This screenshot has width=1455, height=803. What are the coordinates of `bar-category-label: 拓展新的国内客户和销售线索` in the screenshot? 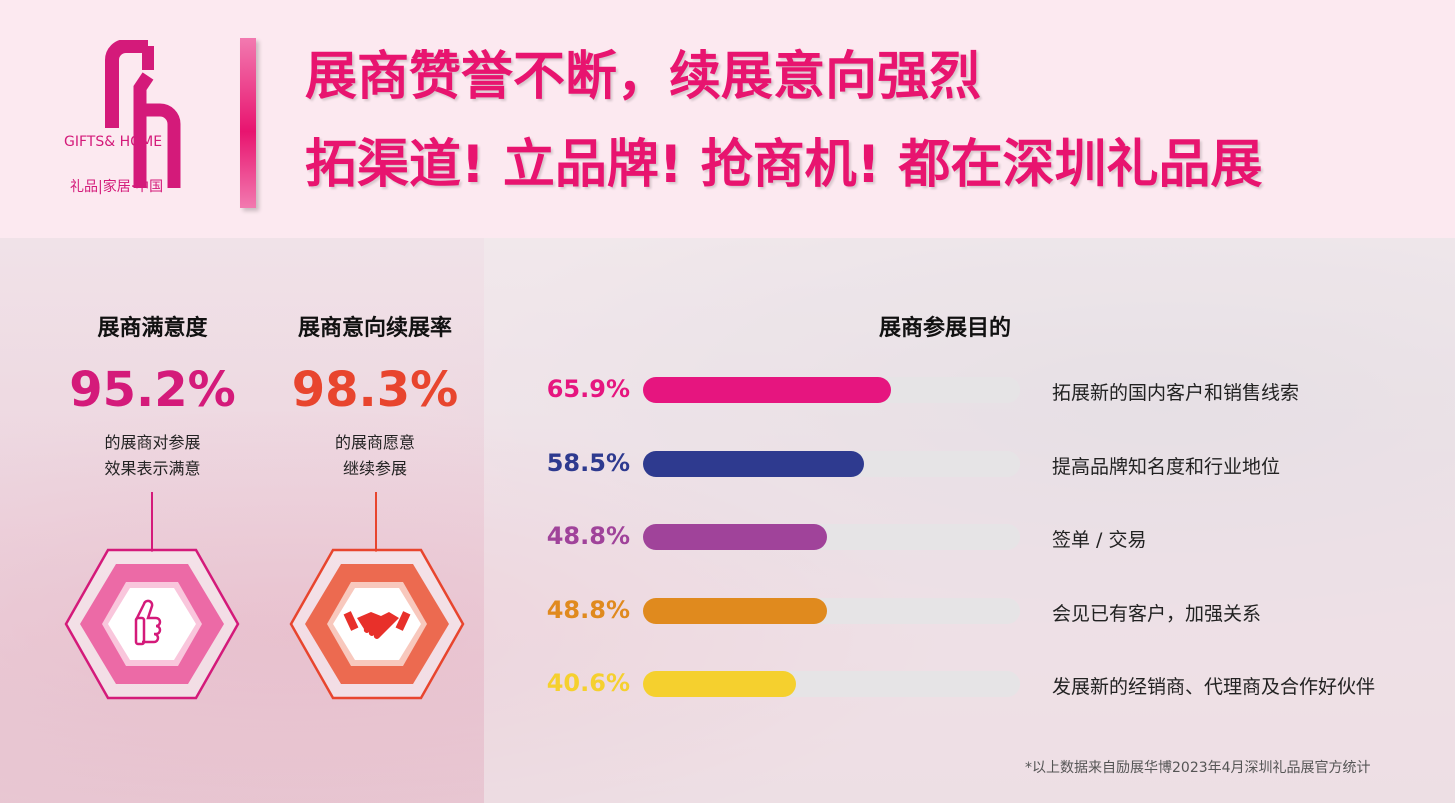 It's located at (1176, 393).